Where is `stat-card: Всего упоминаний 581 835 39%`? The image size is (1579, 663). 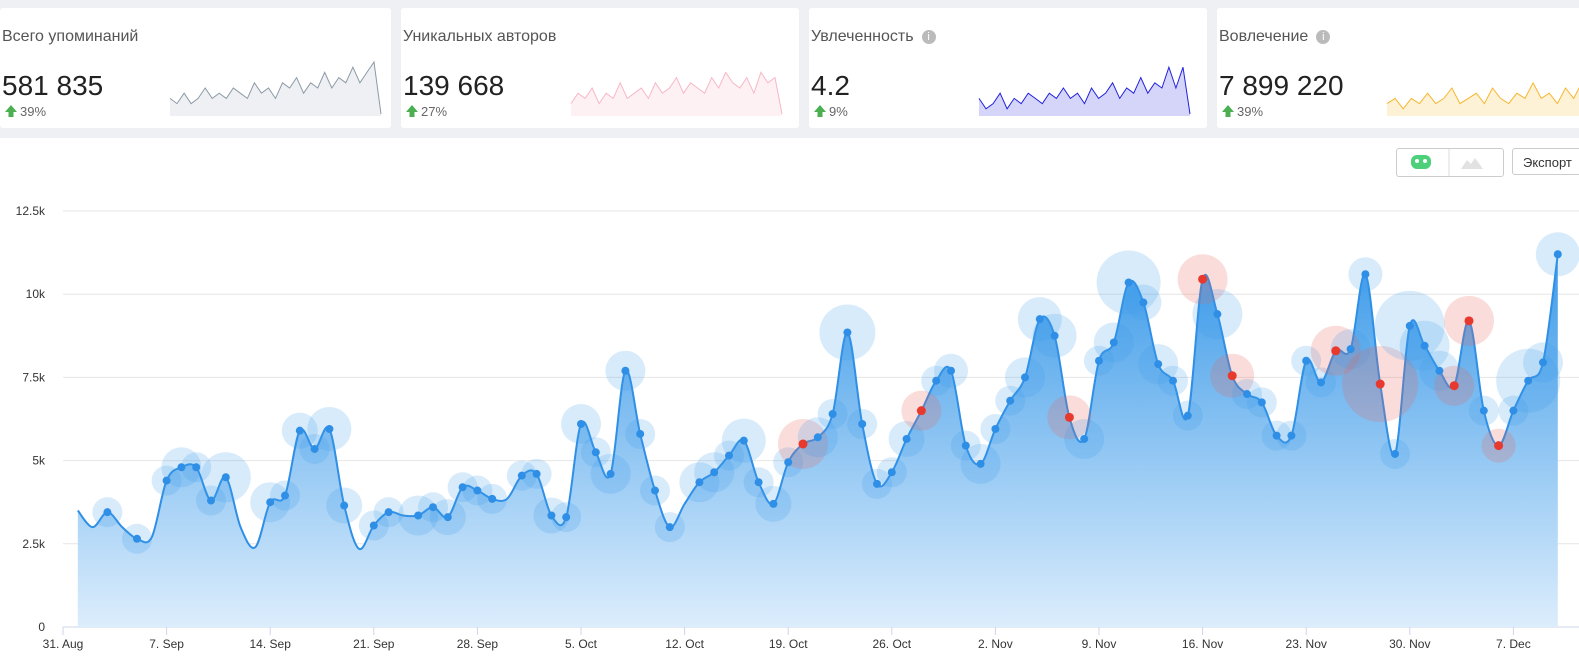
stat-card: Всего упоминаний 581 835 39% is located at coordinates (195, 68).